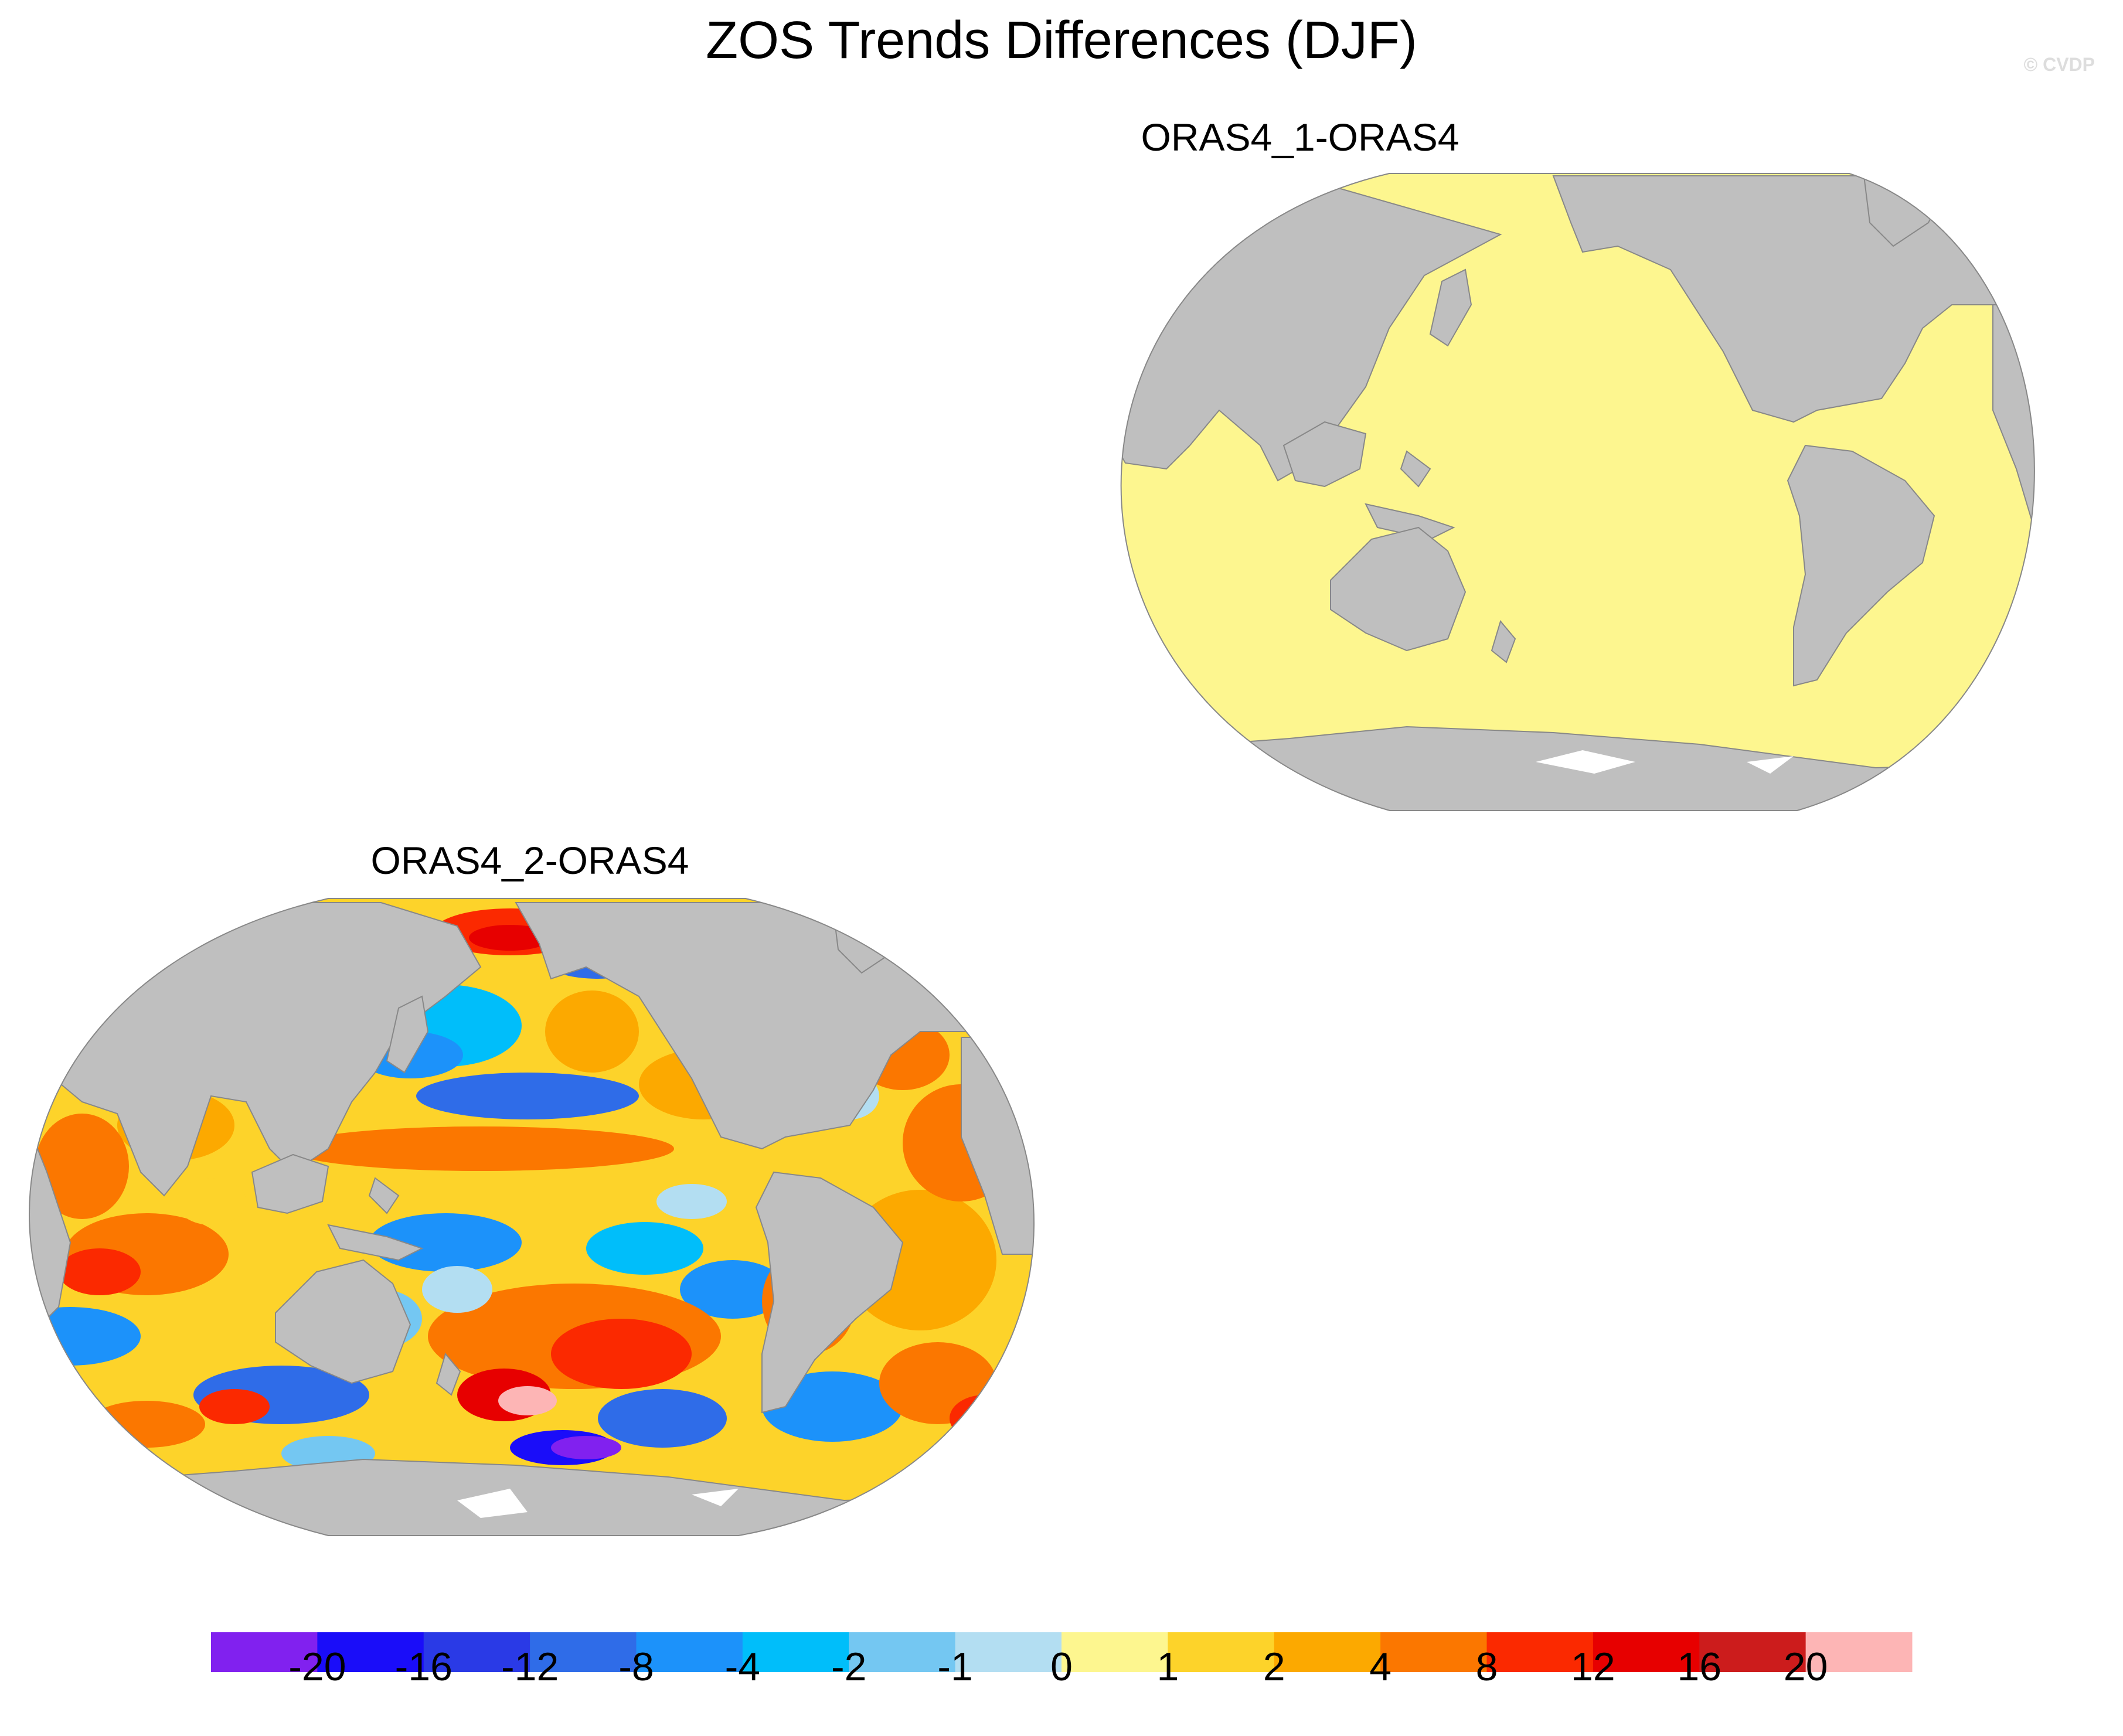 Image resolution: width=2123 pixels, height=1736 pixels. I want to click on colorbar-tick-label: 0, so click(1061, 1667).